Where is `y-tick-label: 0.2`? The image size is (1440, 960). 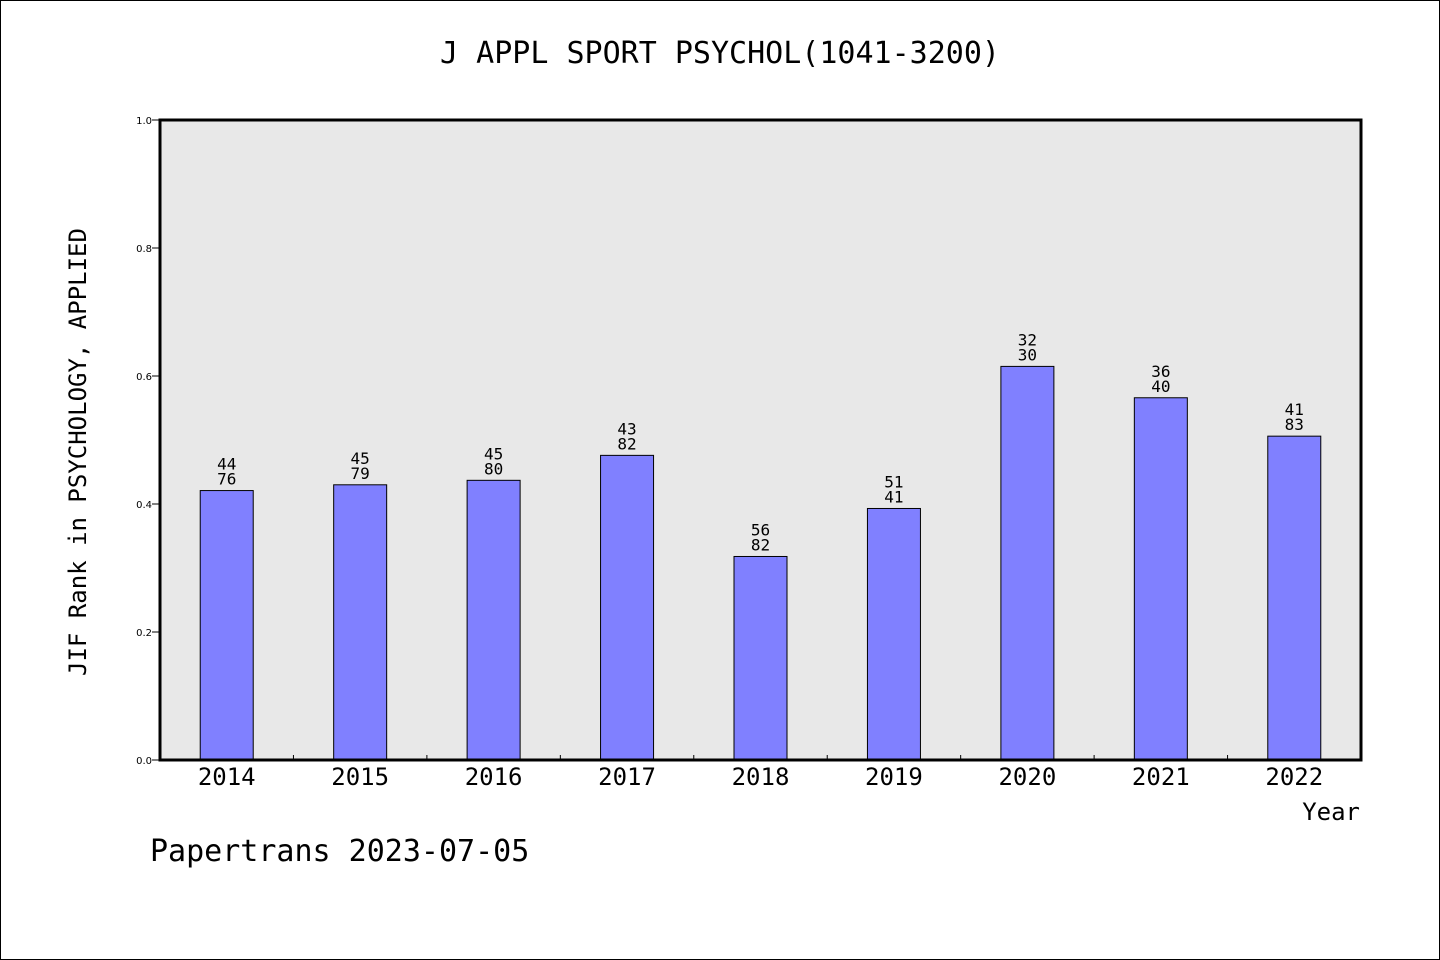 y-tick-label: 0.2 is located at coordinates (144, 633).